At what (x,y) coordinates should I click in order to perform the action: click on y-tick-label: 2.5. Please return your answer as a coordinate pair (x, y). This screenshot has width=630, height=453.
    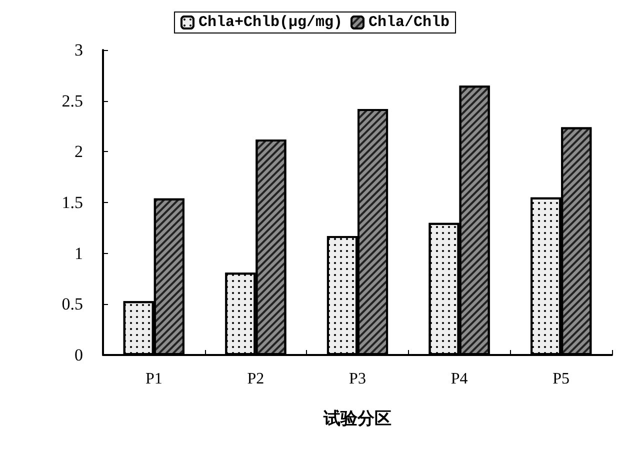
    Looking at the image, I should click on (72, 100).